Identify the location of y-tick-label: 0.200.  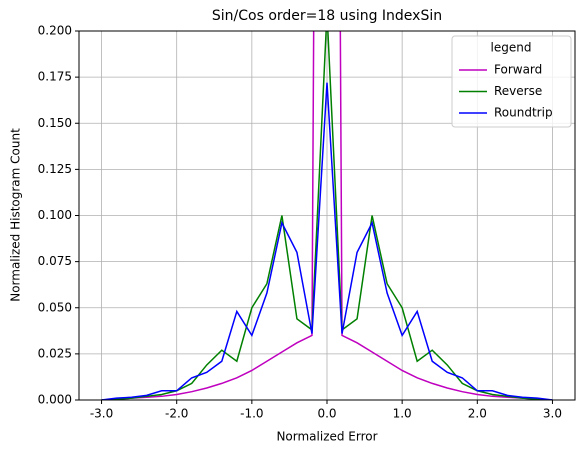
(55, 31).